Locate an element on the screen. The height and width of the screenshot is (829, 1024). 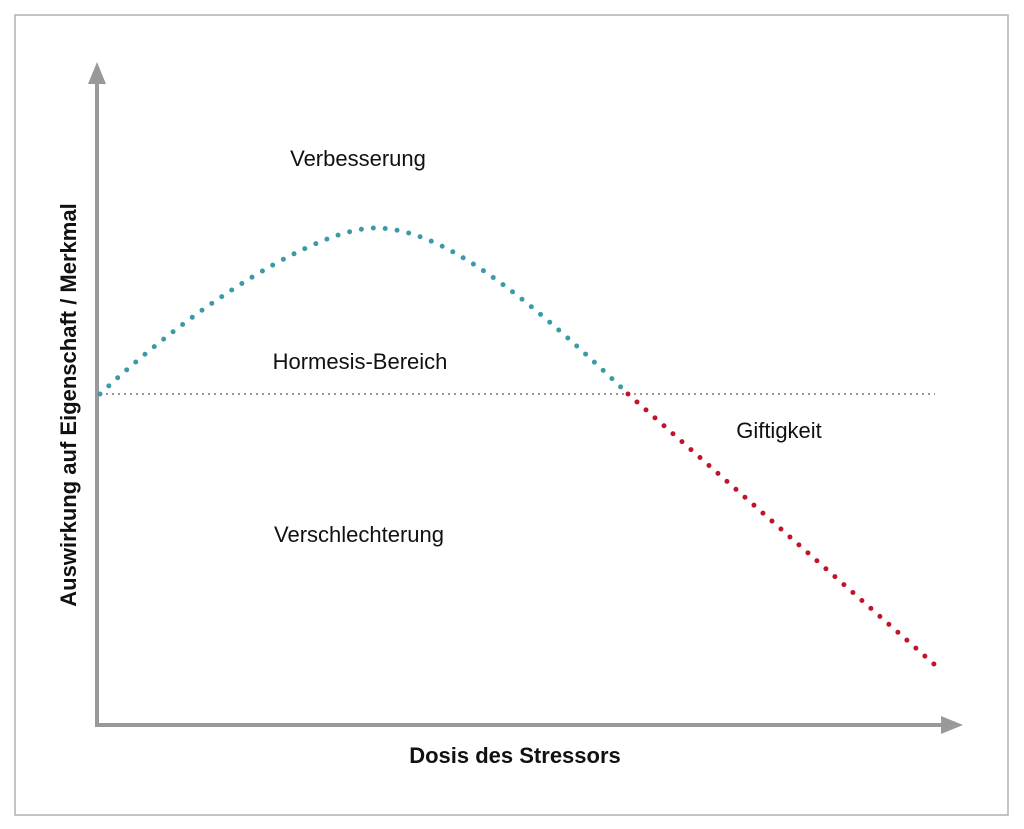
y-axis-arrow is located at coordinates (97, 73).